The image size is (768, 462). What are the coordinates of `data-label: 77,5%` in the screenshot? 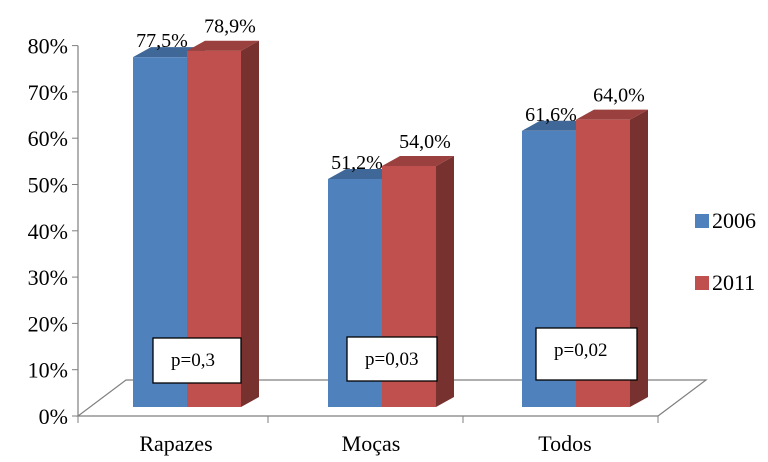 It's located at (162, 41).